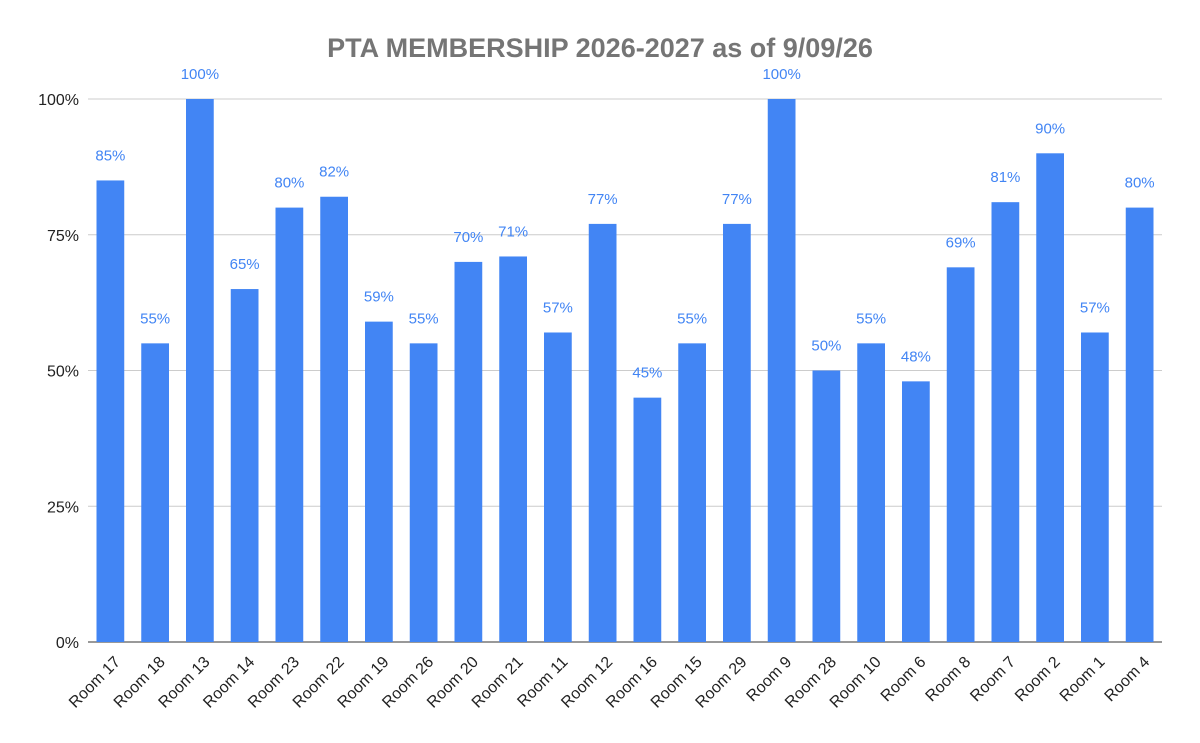  I want to click on y-tick-label: 0%, so click(67, 643).